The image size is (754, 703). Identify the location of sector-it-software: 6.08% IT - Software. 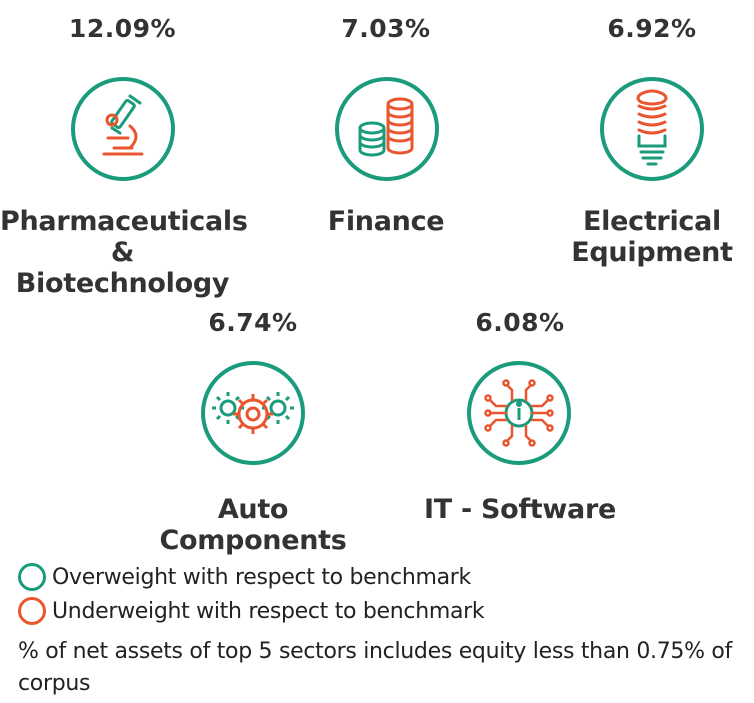
(520, 416).